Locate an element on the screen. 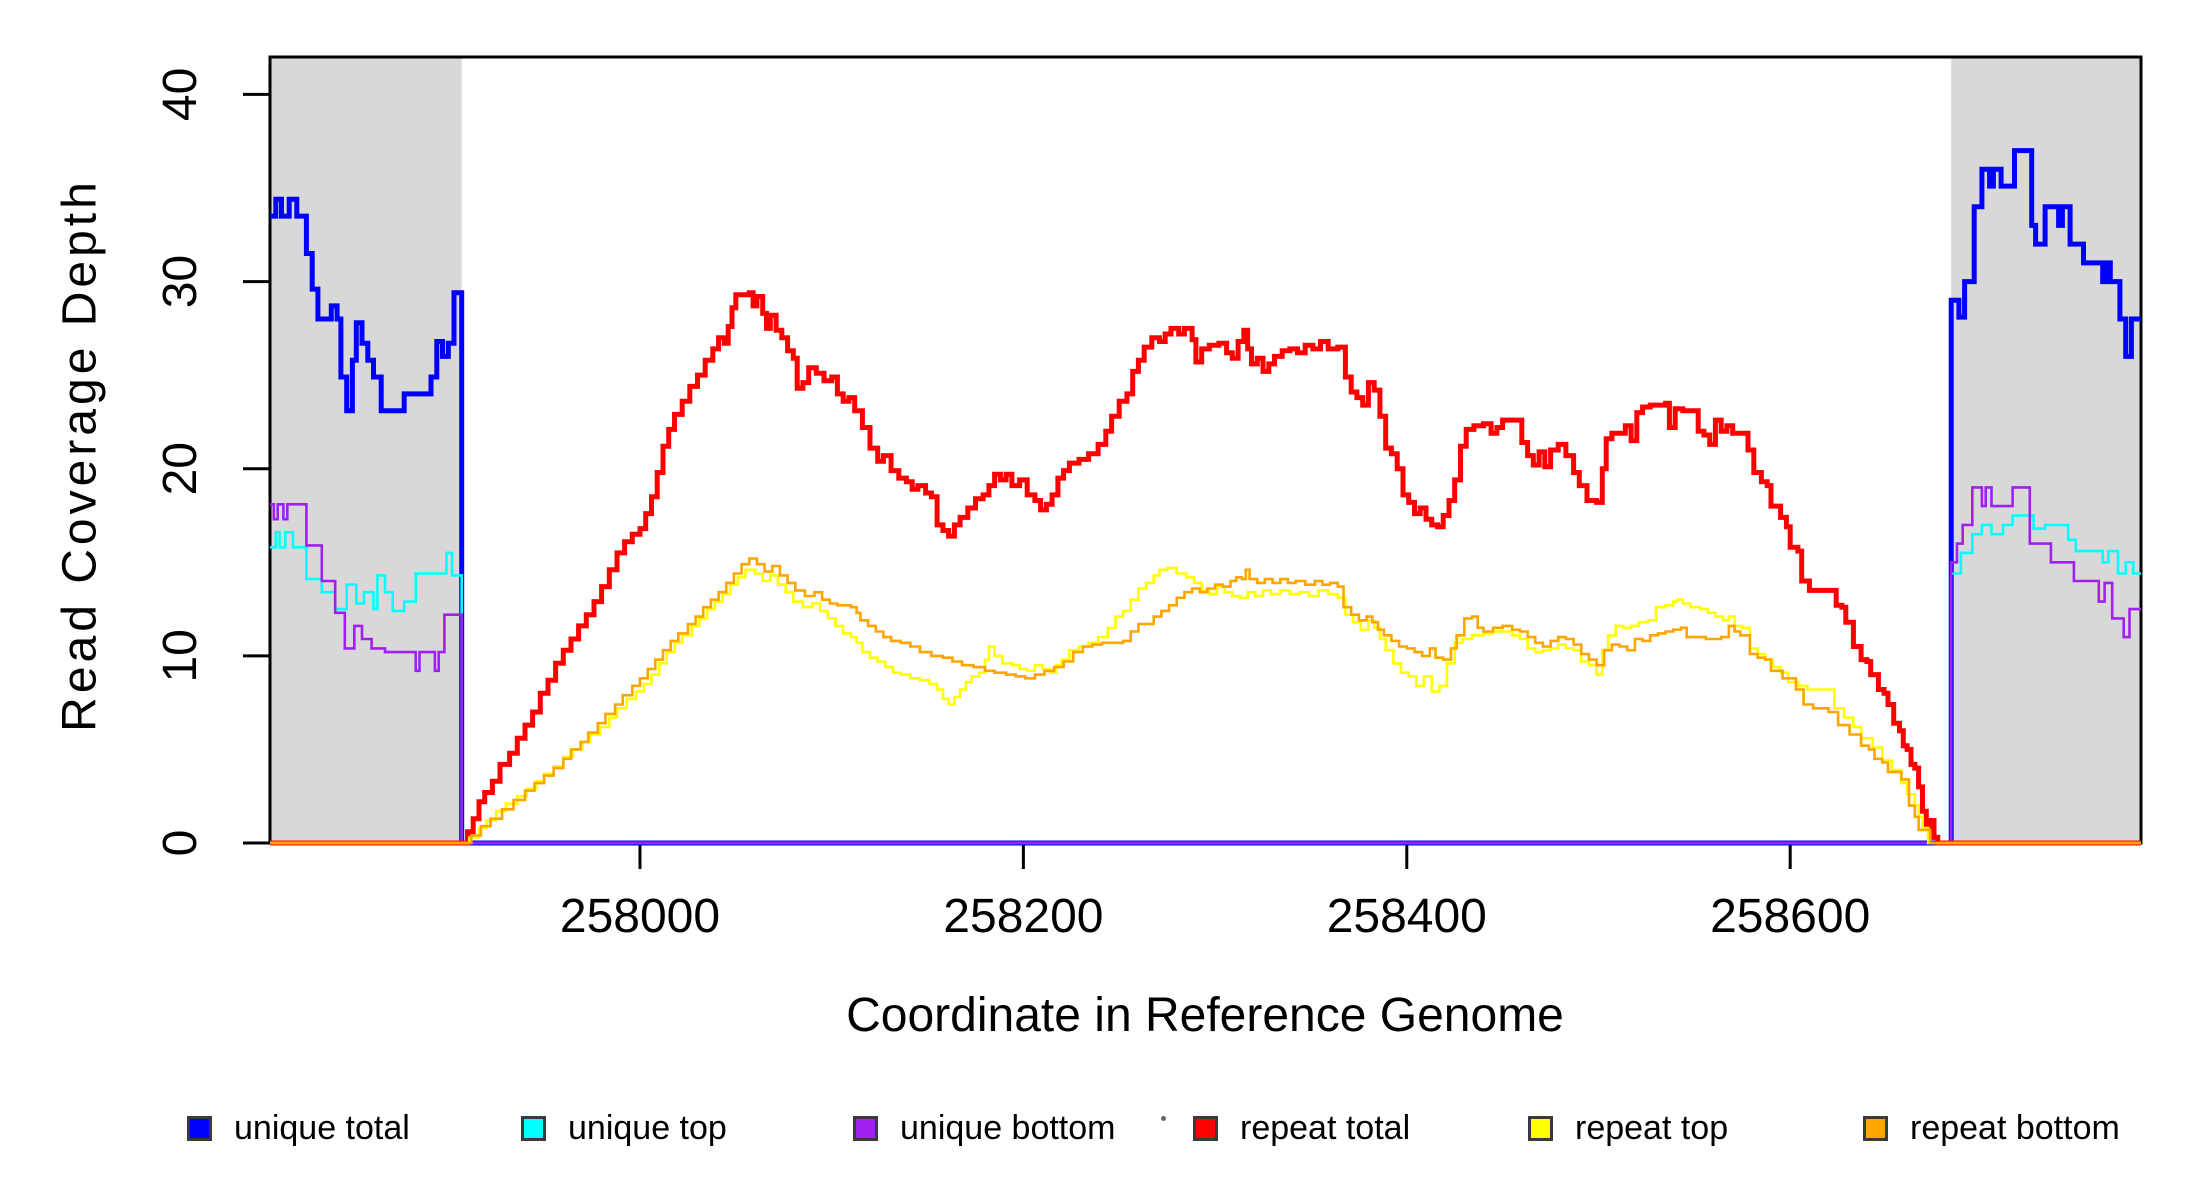  legend-item-repeat-top: repeat top is located at coordinates (1628, 1128).